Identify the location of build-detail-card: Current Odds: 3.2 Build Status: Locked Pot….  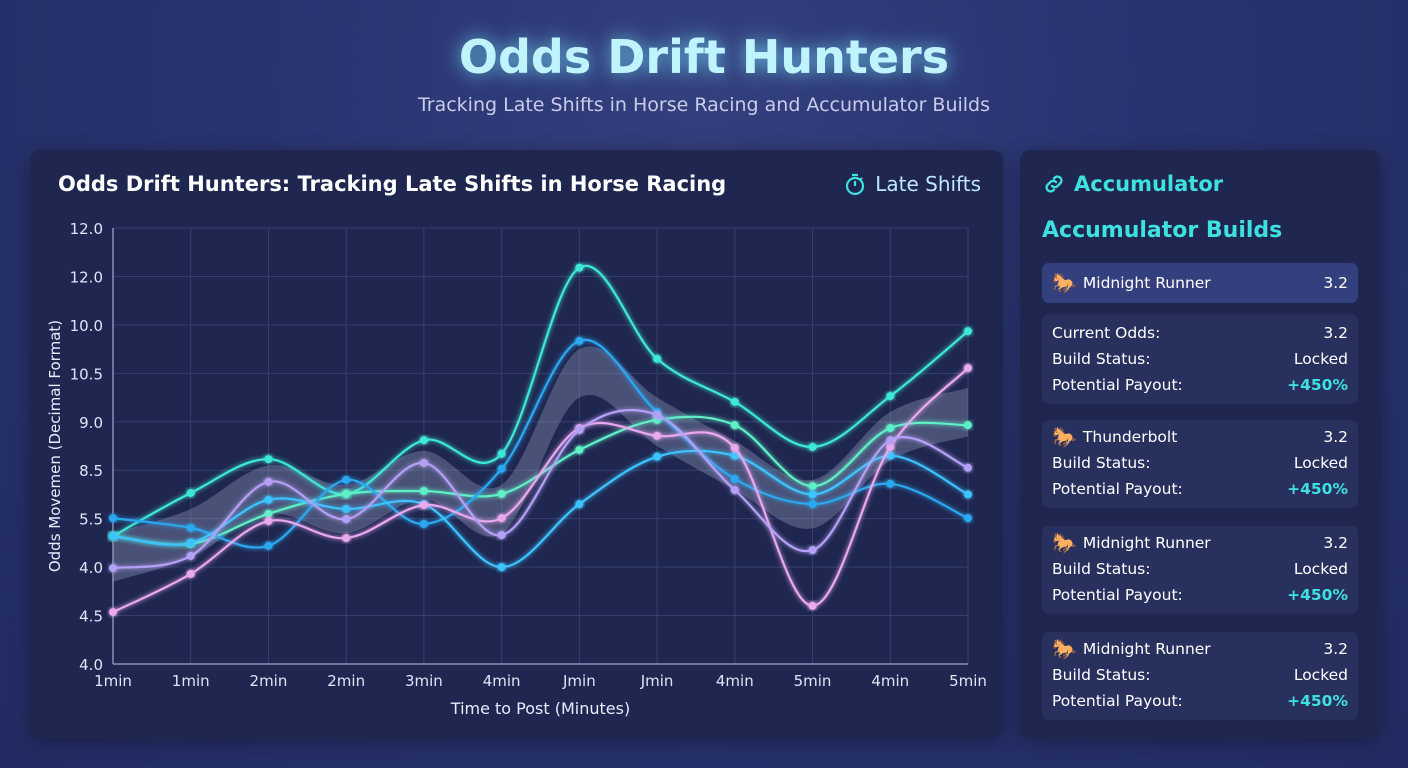
(1200, 359).